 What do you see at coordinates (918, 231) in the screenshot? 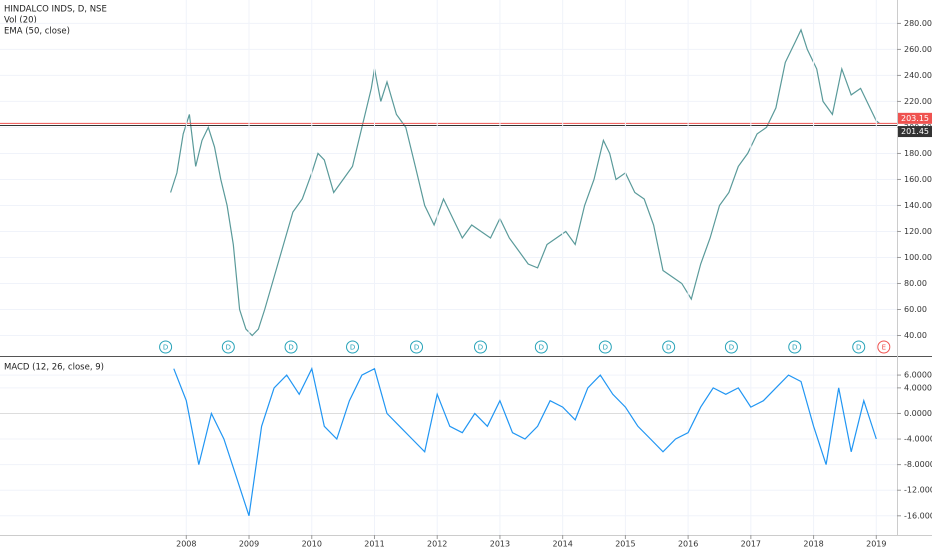
I see `y-tick-label: 120.00` at bounding box center [918, 231].